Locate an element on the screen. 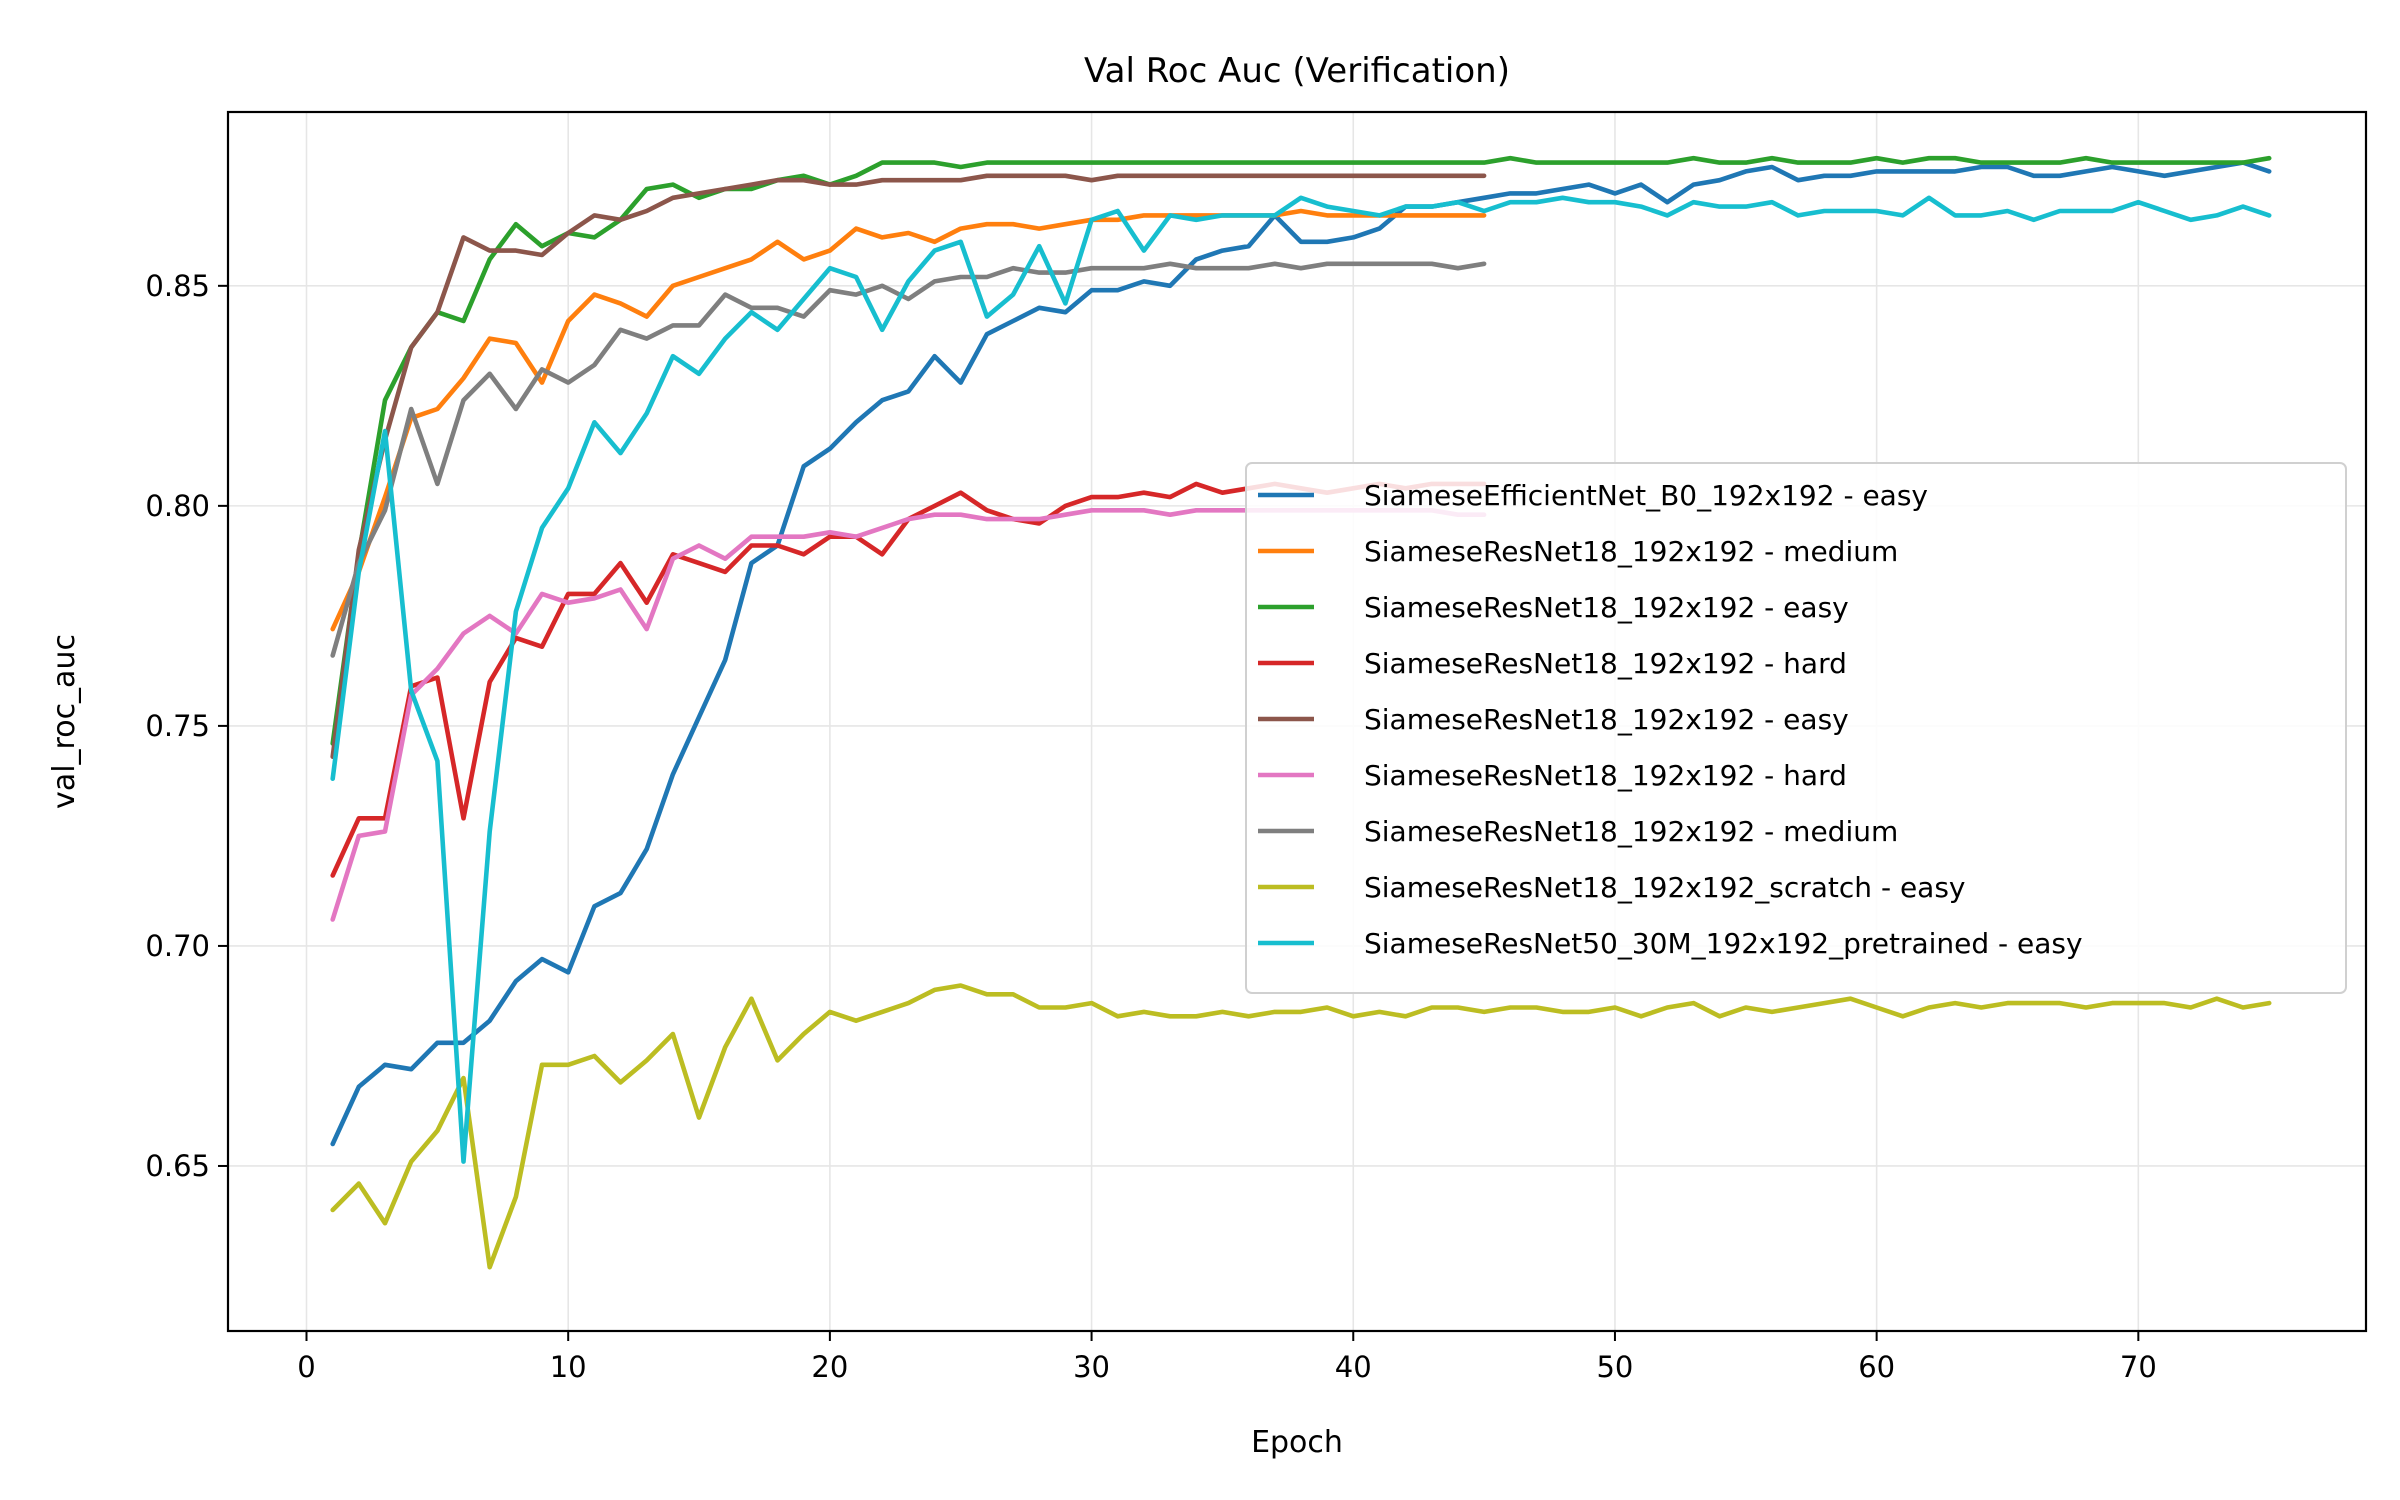 The width and height of the screenshot is (2400, 1500). y-tick-label: 0.70 is located at coordinates (177, 946).